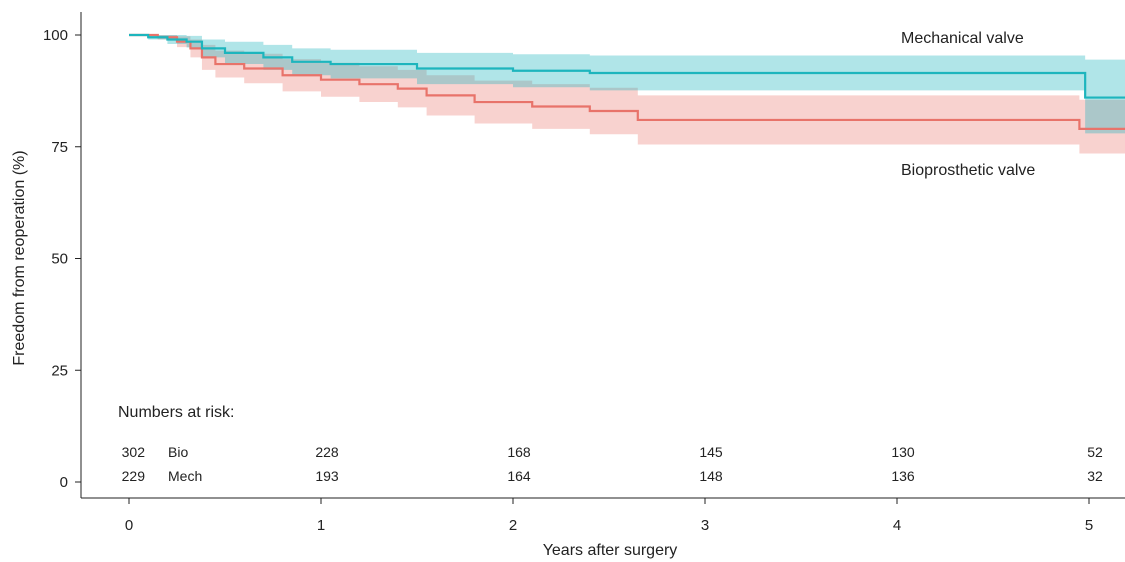 Image resolution: width=1125 pixels, height=562 pixels. Describe the element at coordinates (129, 525) in the screenshot. I see `x-tick-label: 0` at that location.